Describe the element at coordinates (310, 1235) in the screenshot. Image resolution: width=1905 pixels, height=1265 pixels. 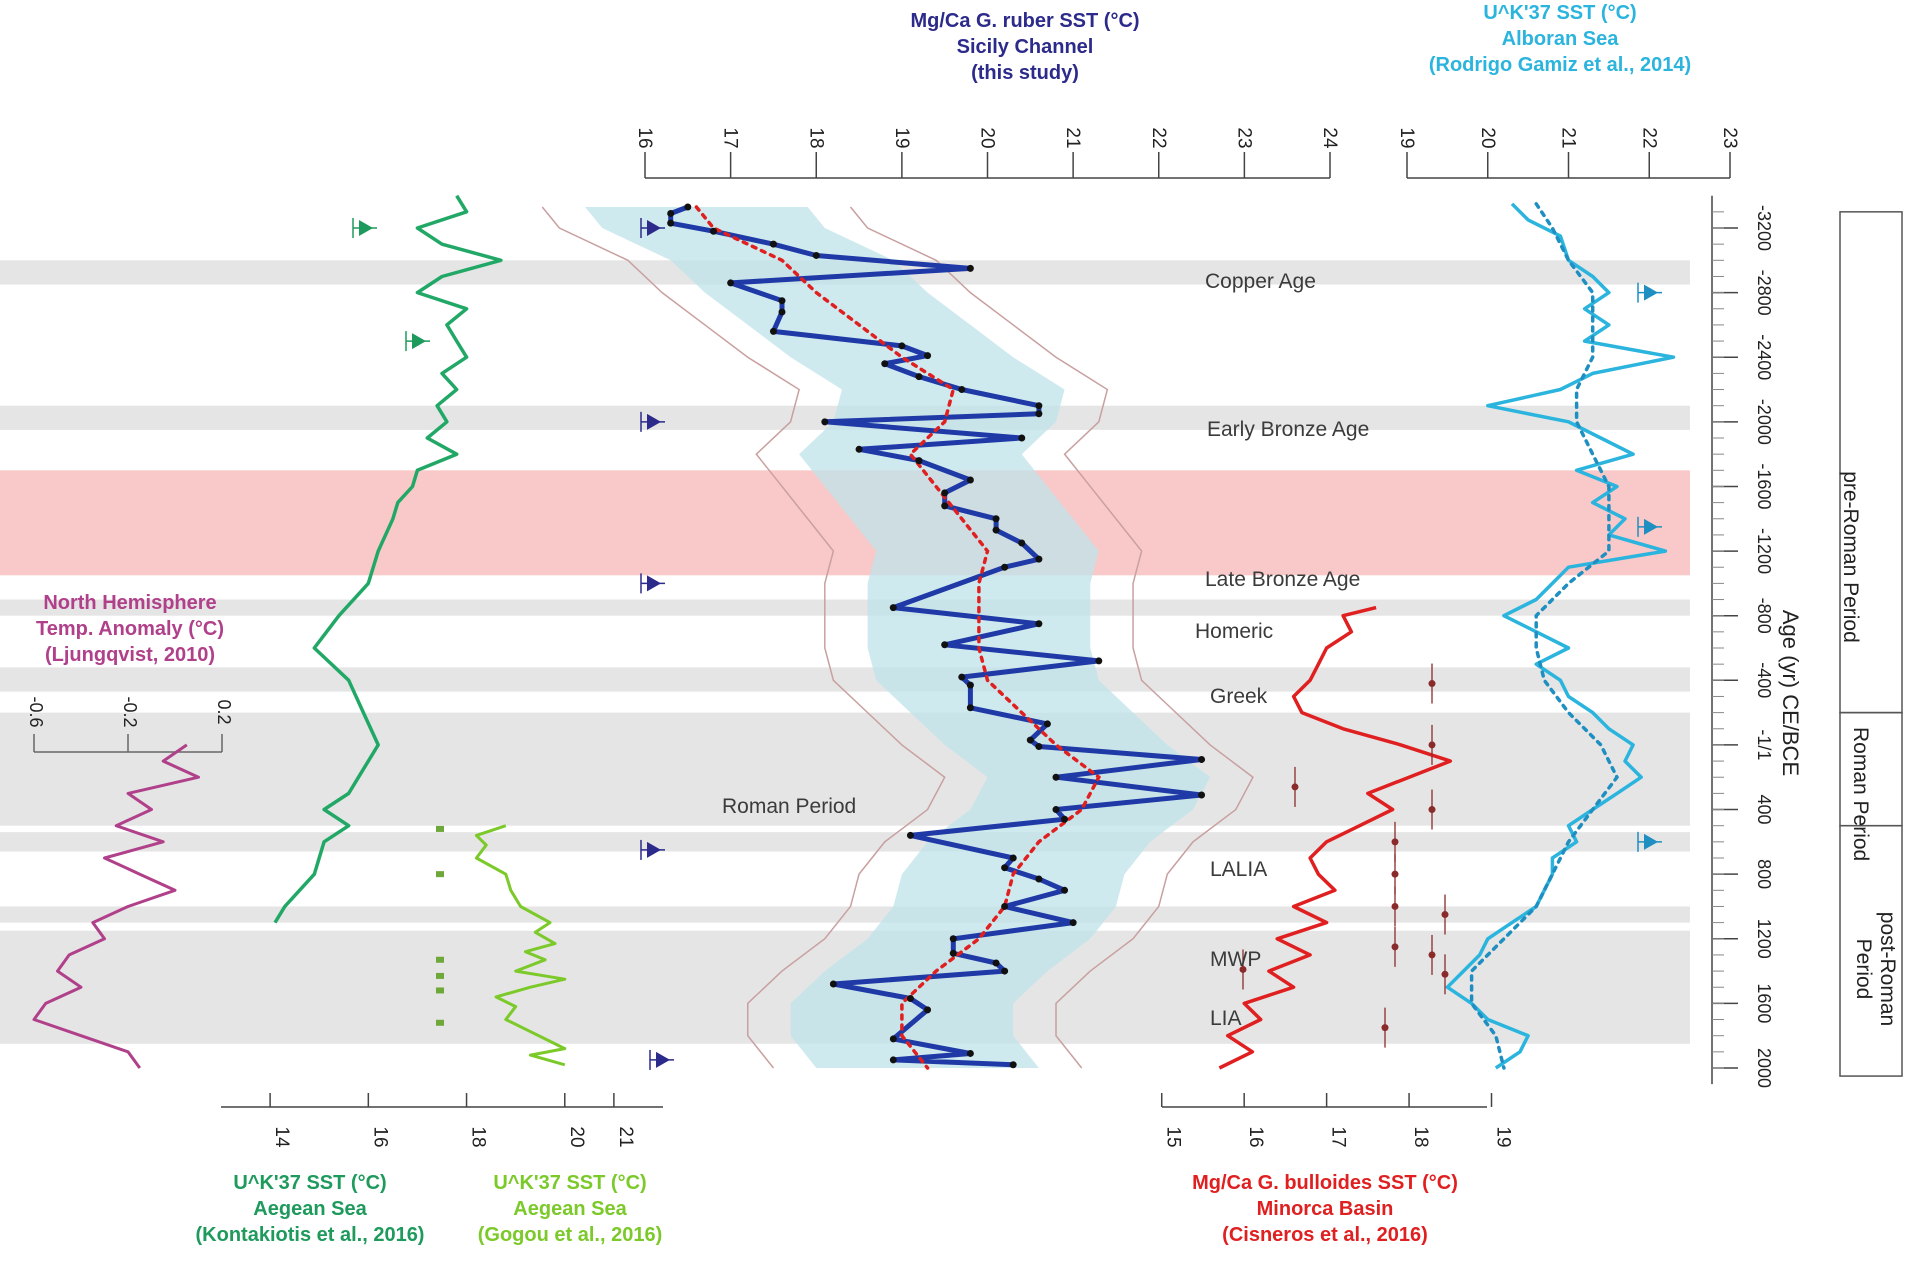
I see `aegean-kontakiotis-axis-title-line-3: (Kontakiotis et al., 2016)` at that location.